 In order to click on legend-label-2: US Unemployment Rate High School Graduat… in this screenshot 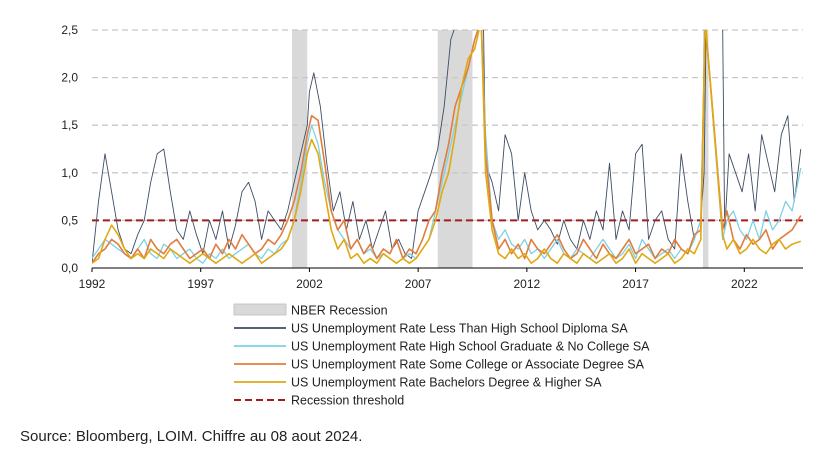, I will do `click(470, 347)`.